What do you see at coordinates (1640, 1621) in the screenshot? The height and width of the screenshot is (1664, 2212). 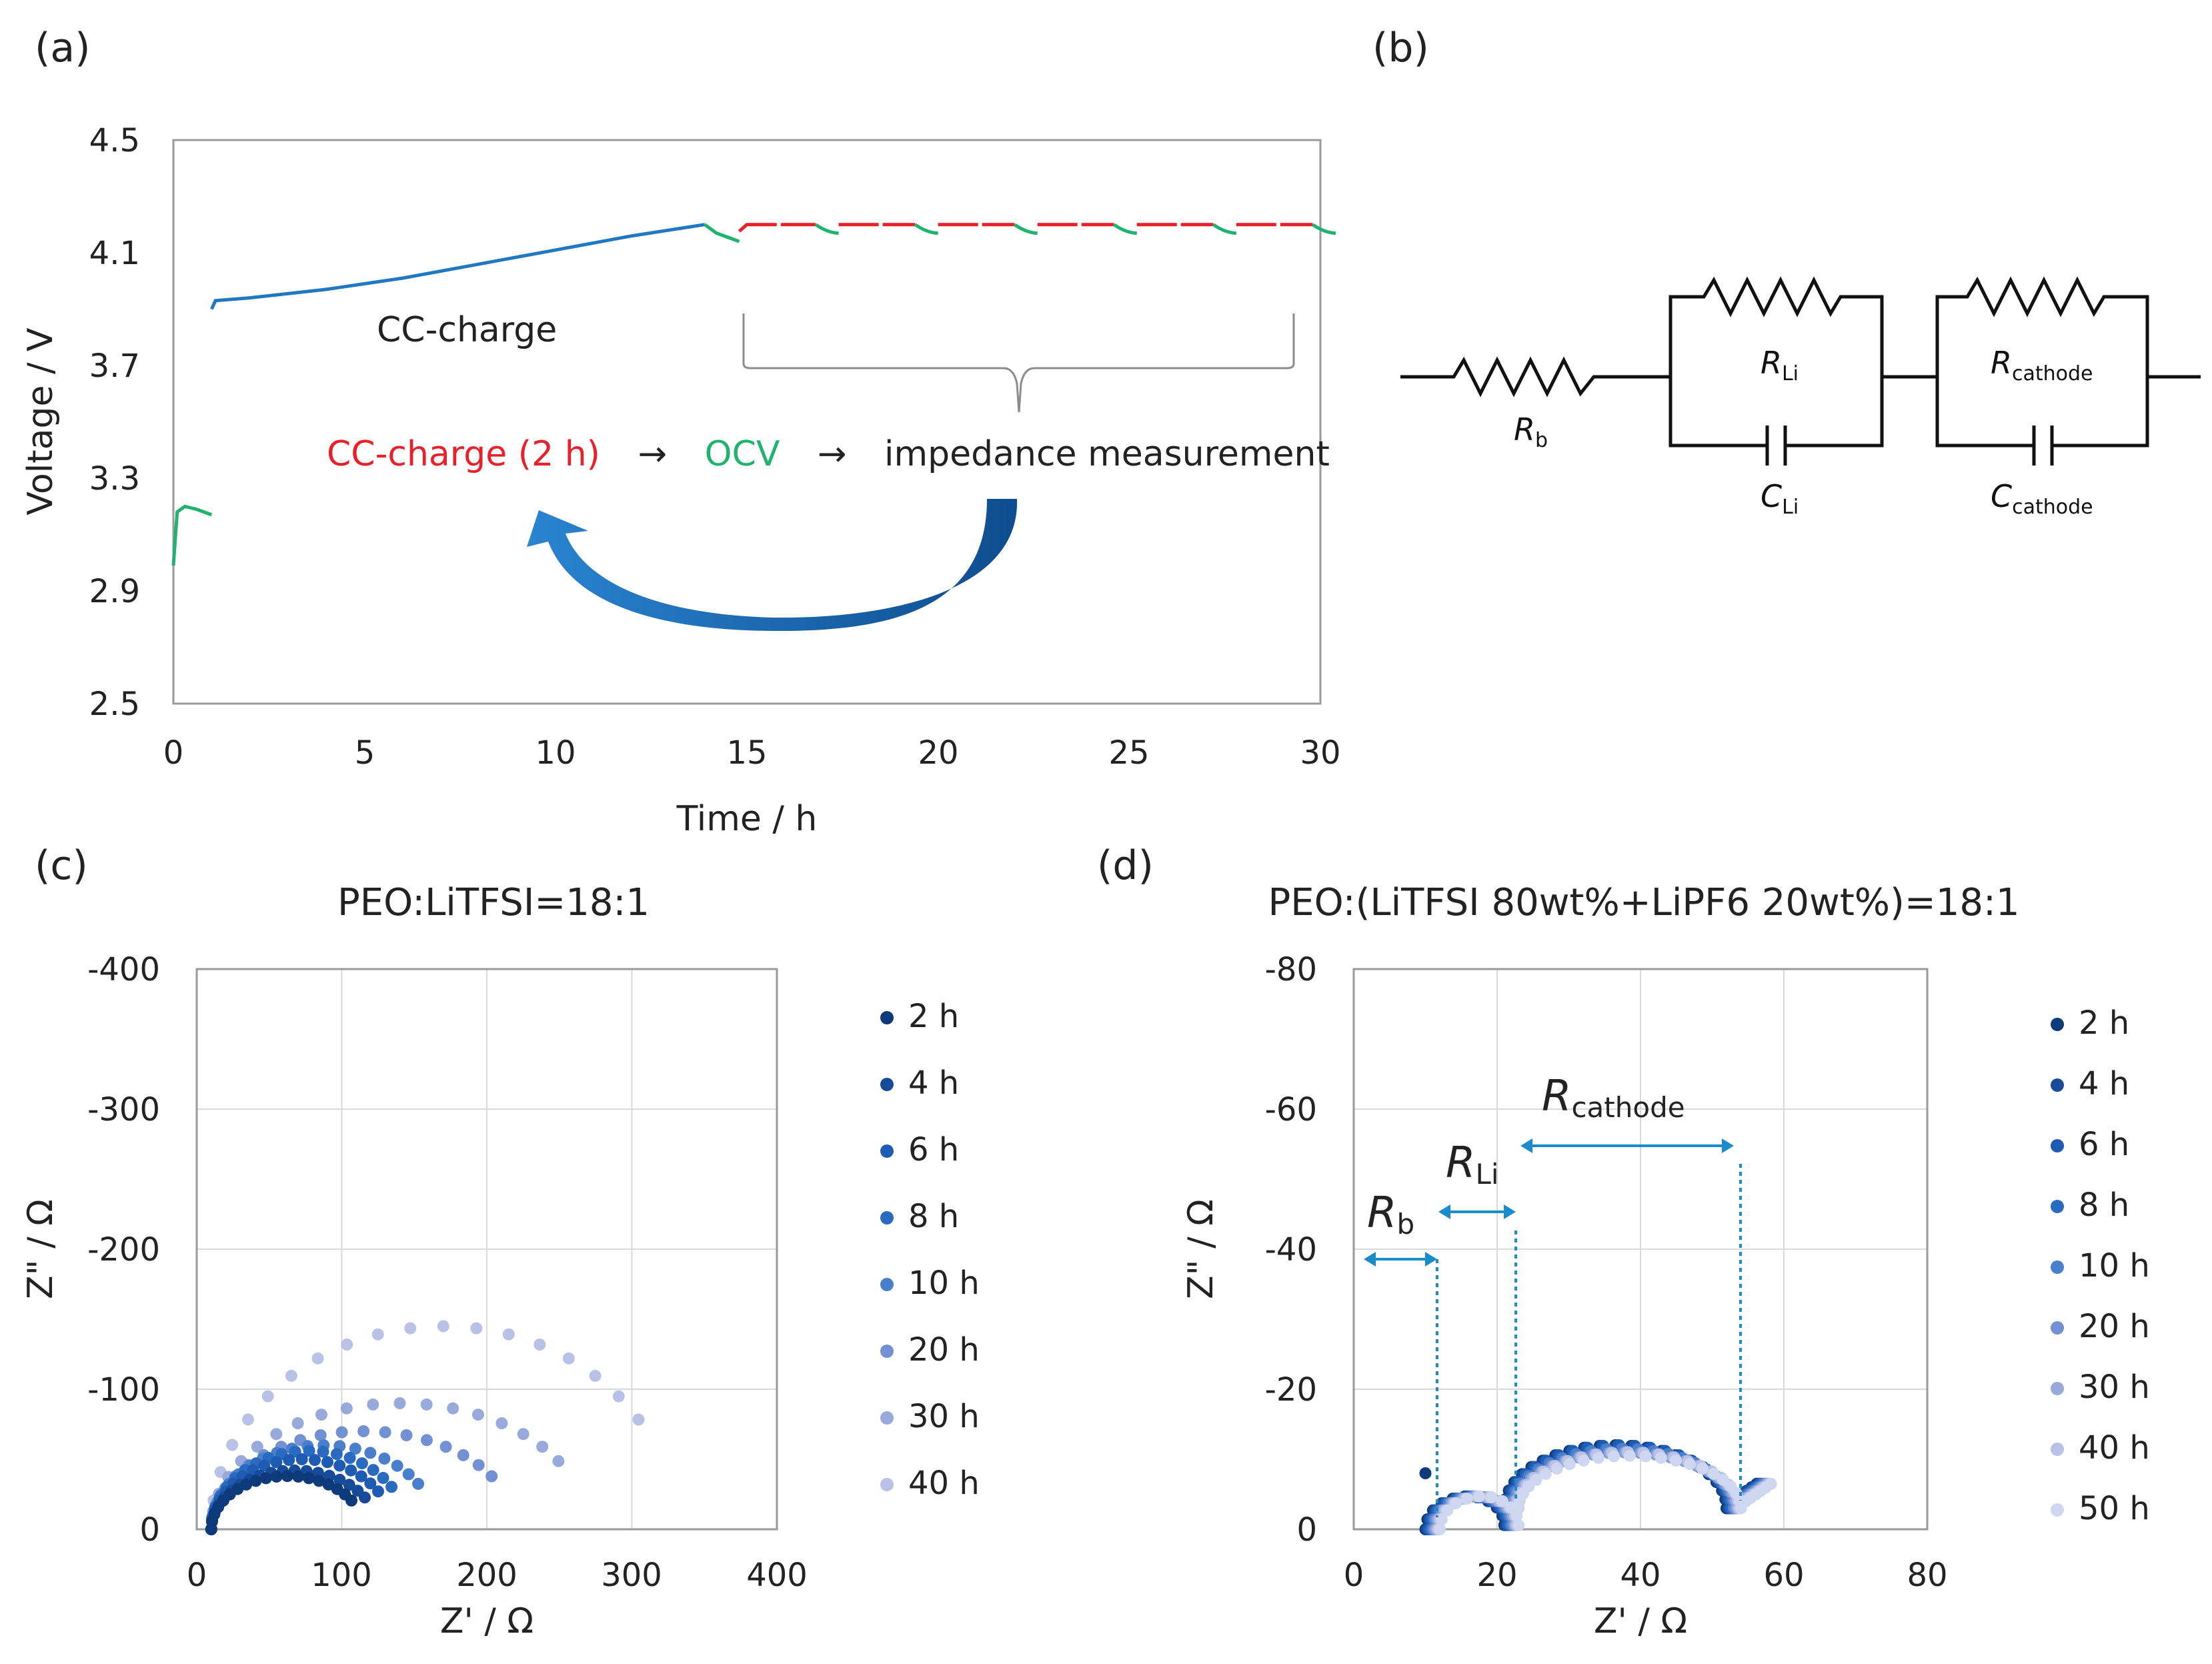 I see `chart-d-xlabel: Z' / Ω` at bounding box center [1640, 1621].